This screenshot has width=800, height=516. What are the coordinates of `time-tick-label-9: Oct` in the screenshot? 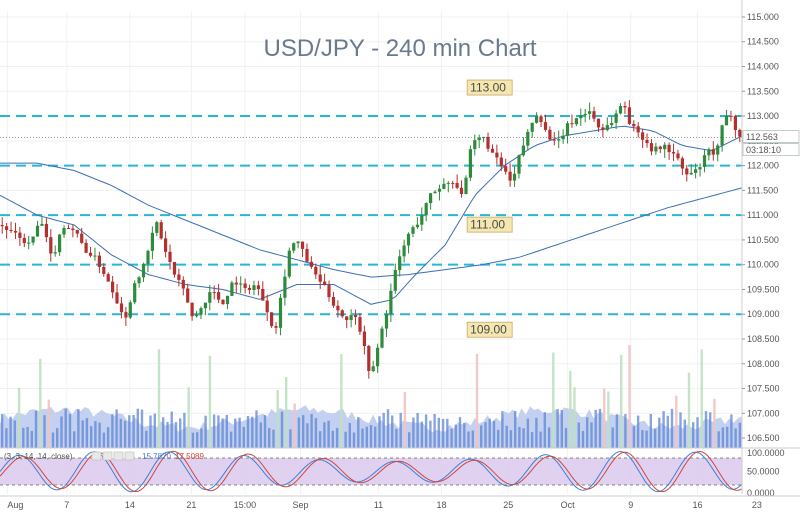 It's located at (568, 505).